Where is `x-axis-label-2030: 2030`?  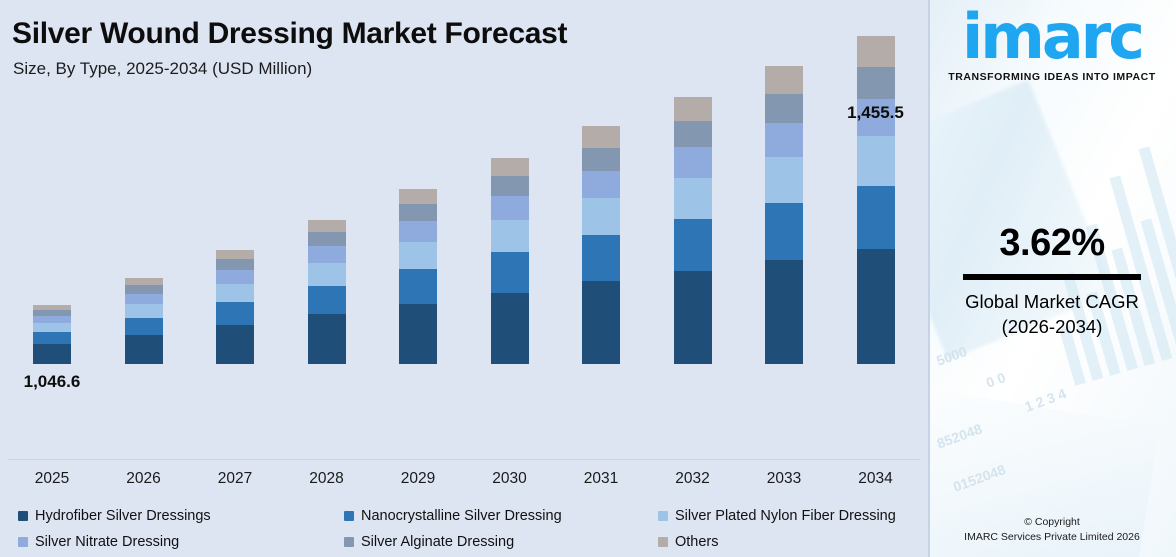
x-axis-label-2030: 2030 is located at coordinates (509, 478).